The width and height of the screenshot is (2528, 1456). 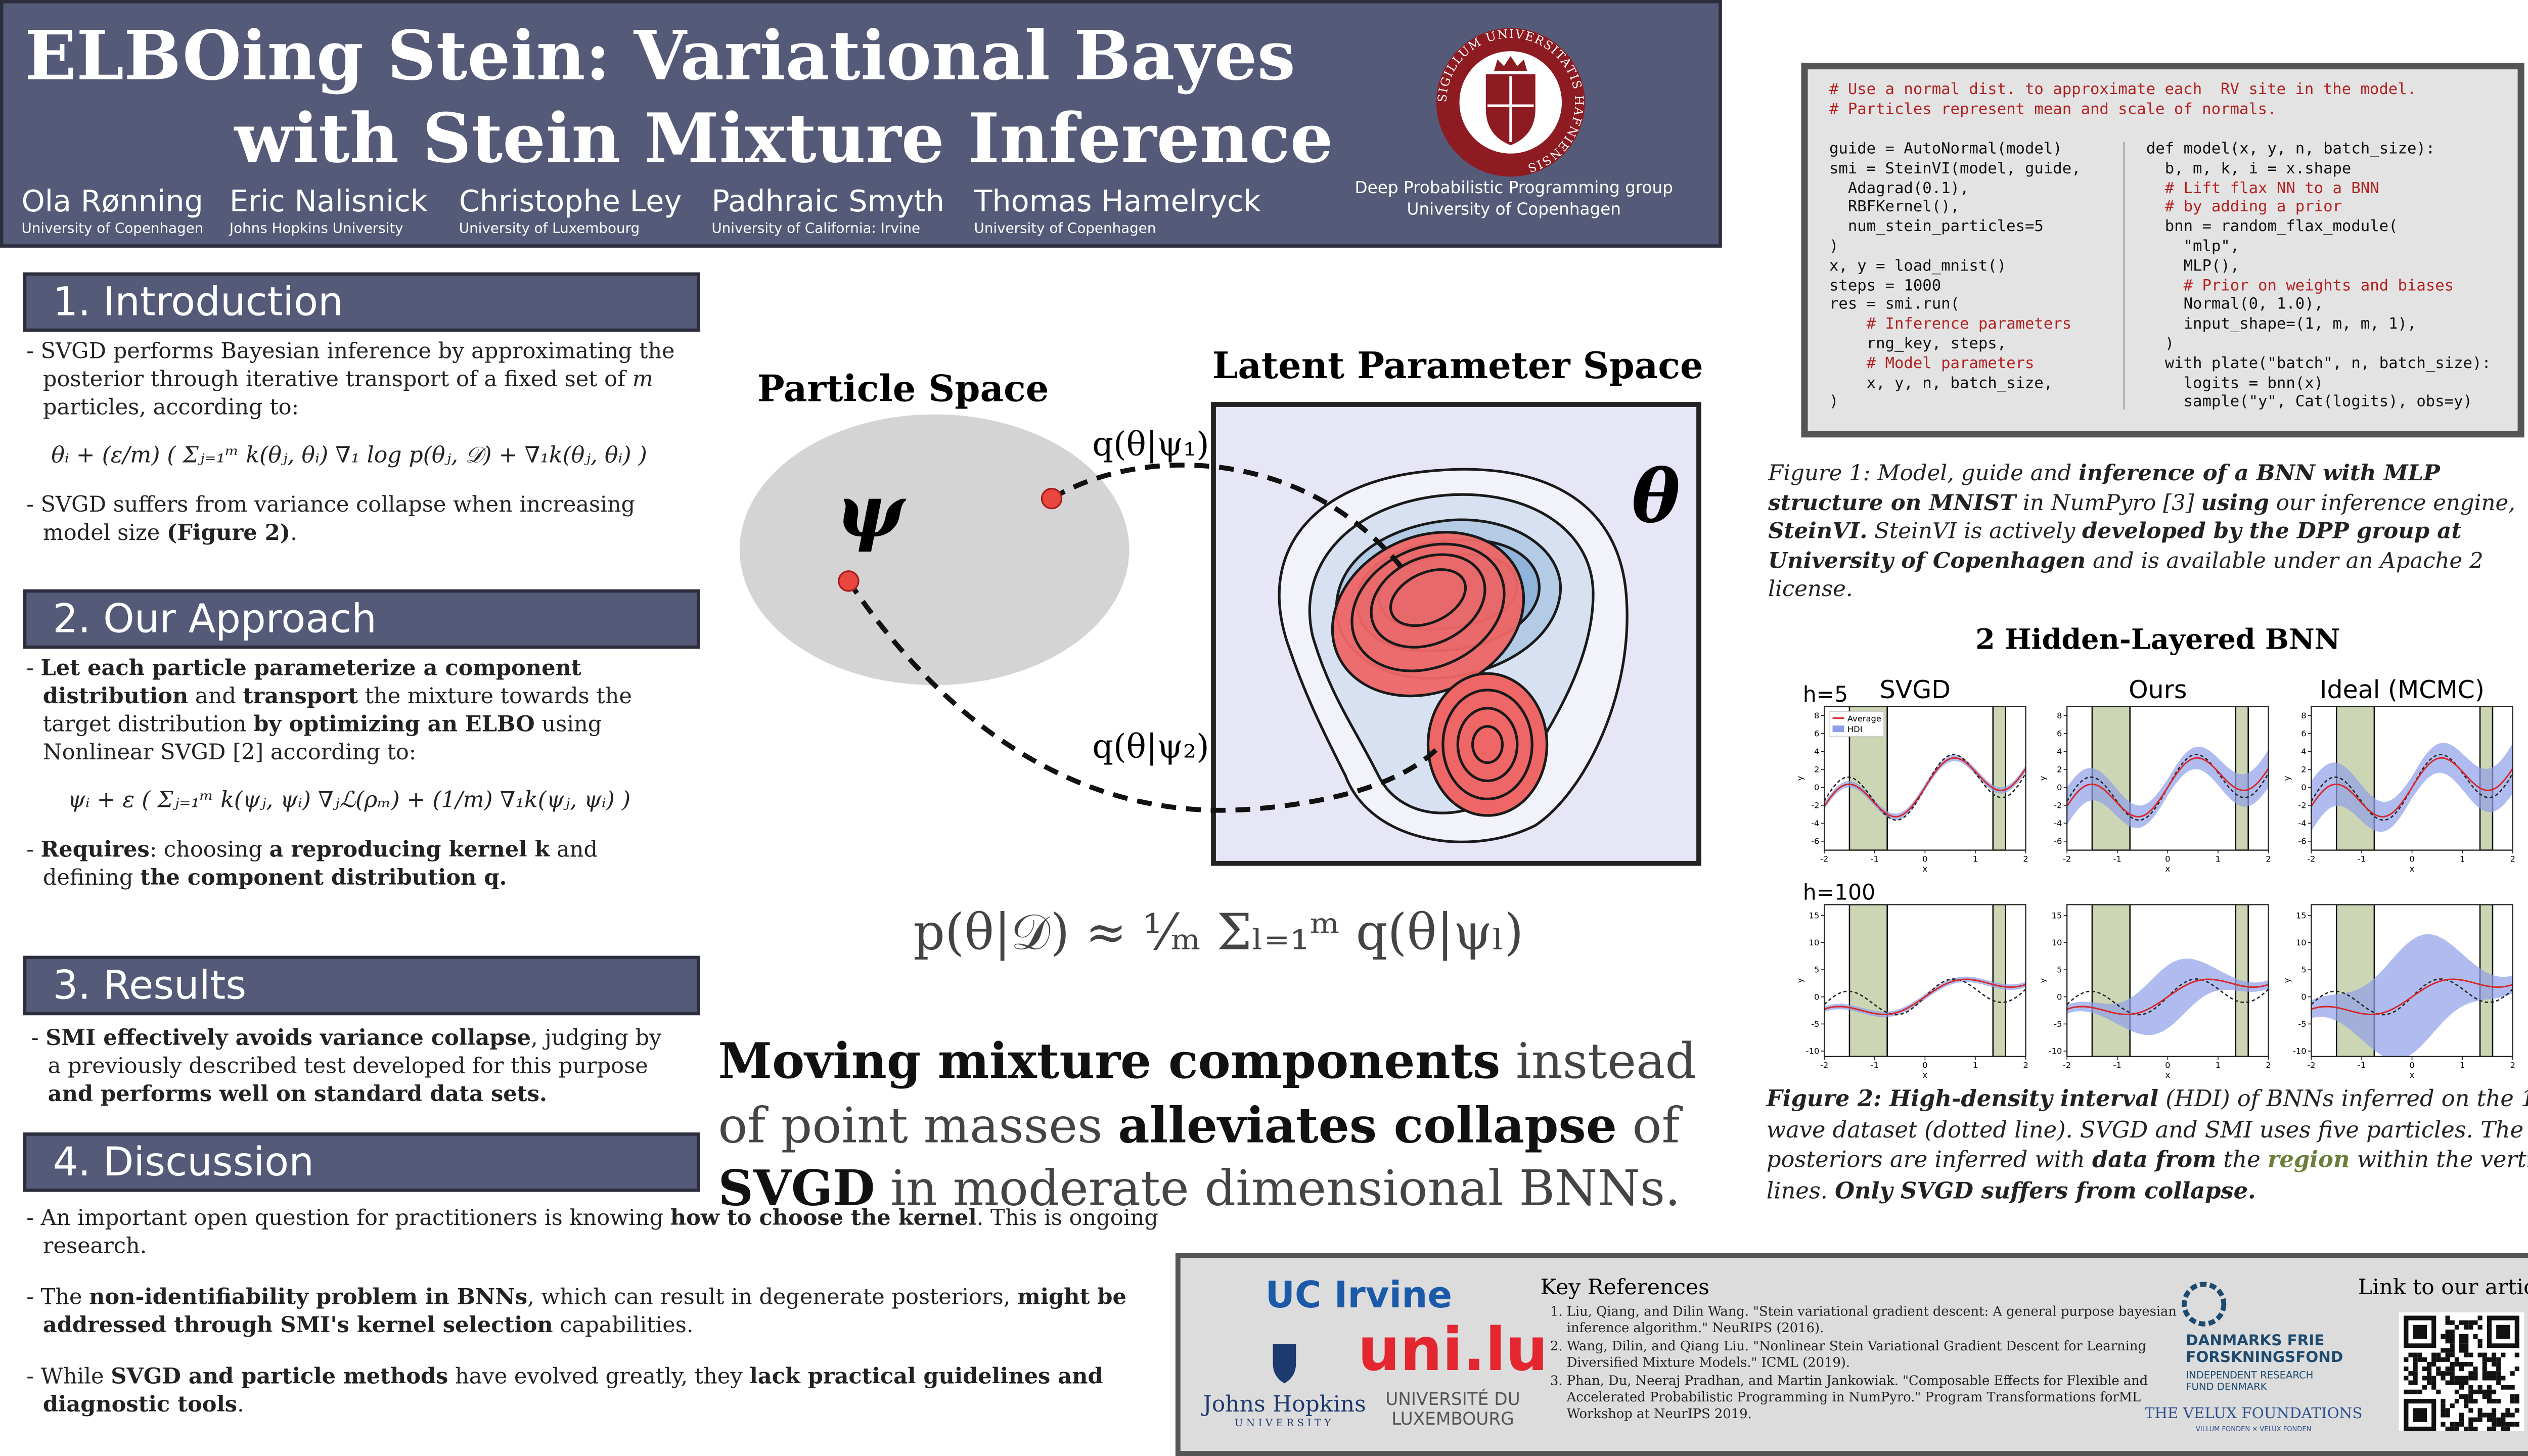 I want to click on bold-text: Moving mixture components, so click(x=1109, y=1060).